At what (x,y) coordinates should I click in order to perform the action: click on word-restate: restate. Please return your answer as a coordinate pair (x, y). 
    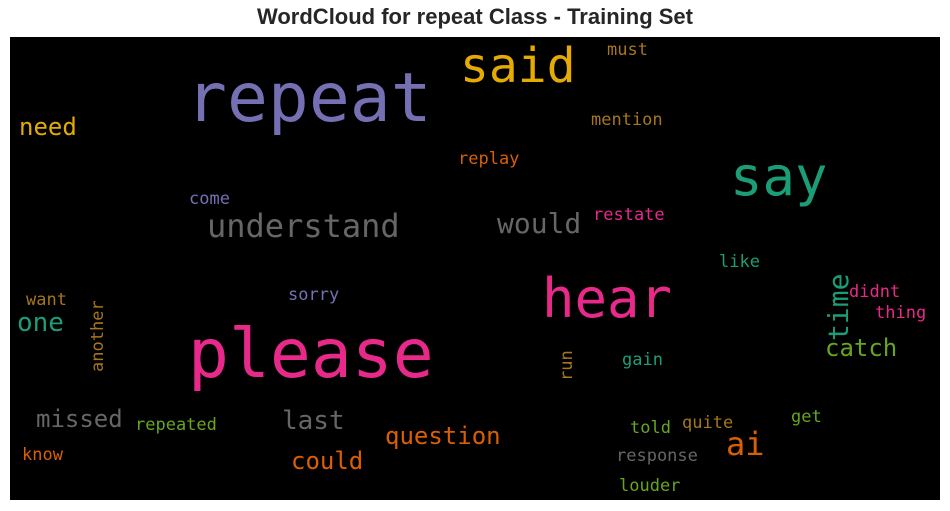
    Looking at the image, I should click on (629, 215).